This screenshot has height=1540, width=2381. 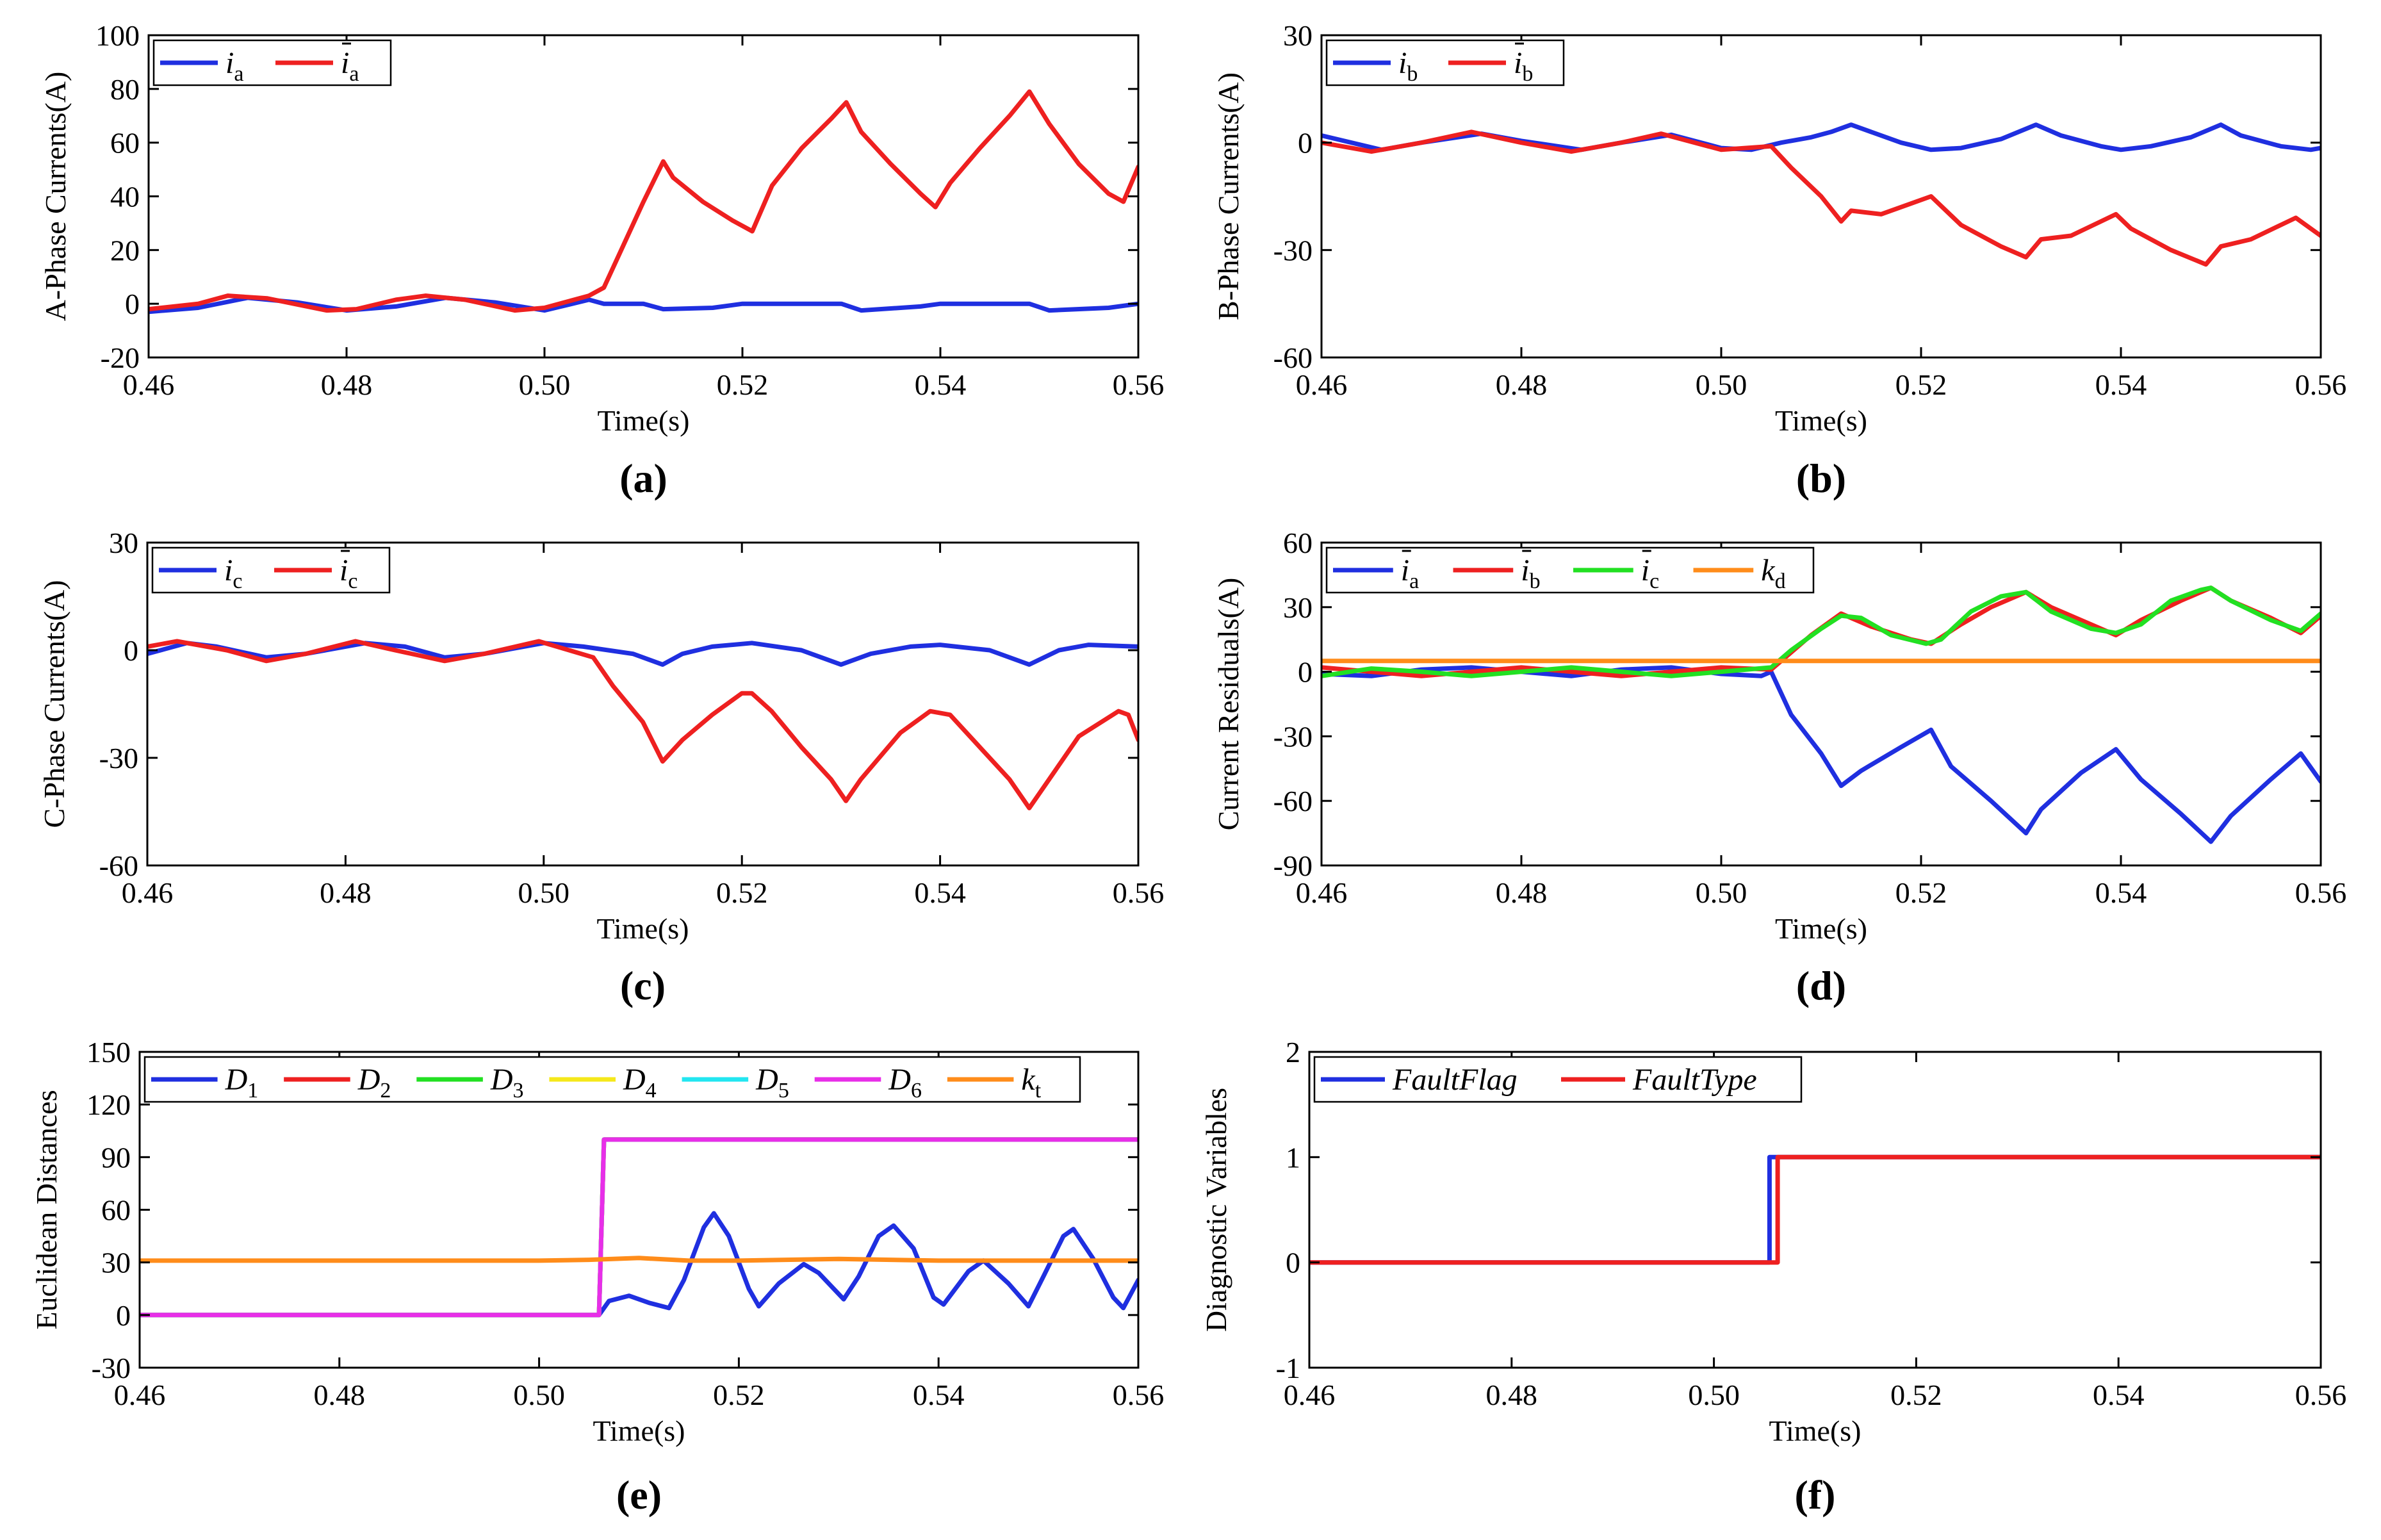 What do you see at coordinates (54, 704) in the screenshot?
I see `y-axis-label: C-Phase Currents(A)` at bounding box center [54, 704].